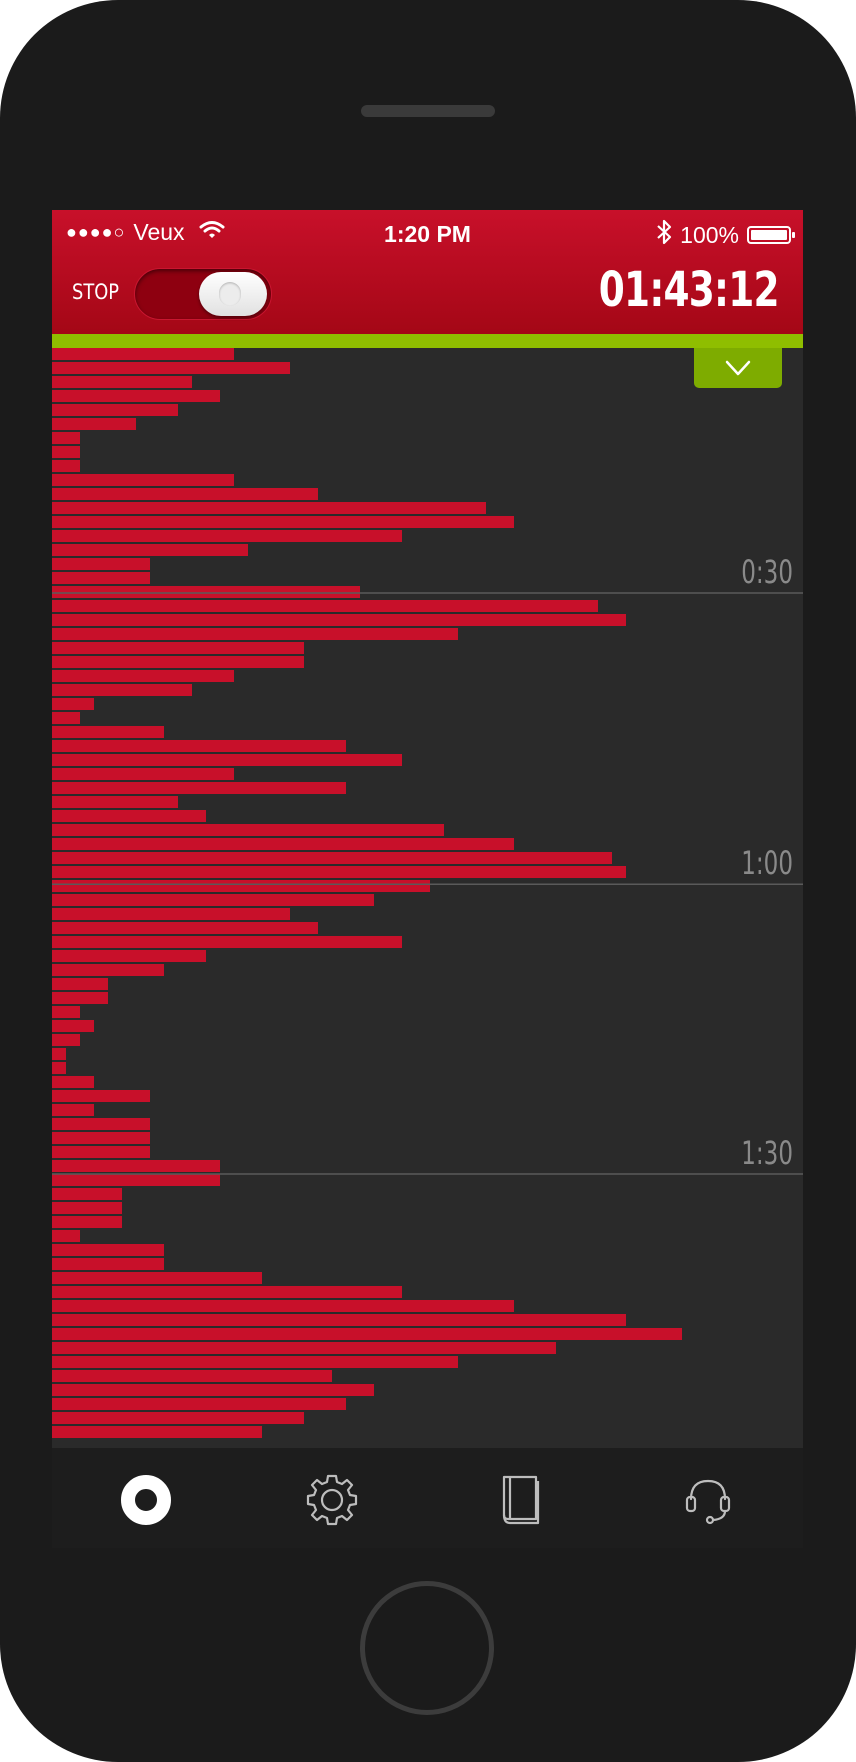  I want to click on headset-icon, so click(708, 1502).